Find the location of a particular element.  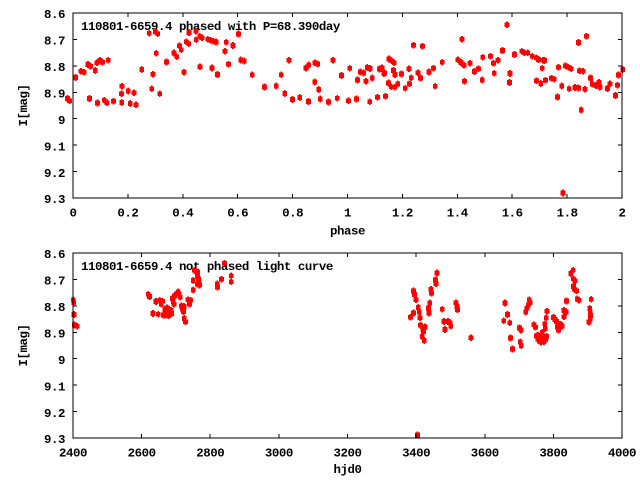

svg-text: 0.6 is located at coordinates (237, 214).